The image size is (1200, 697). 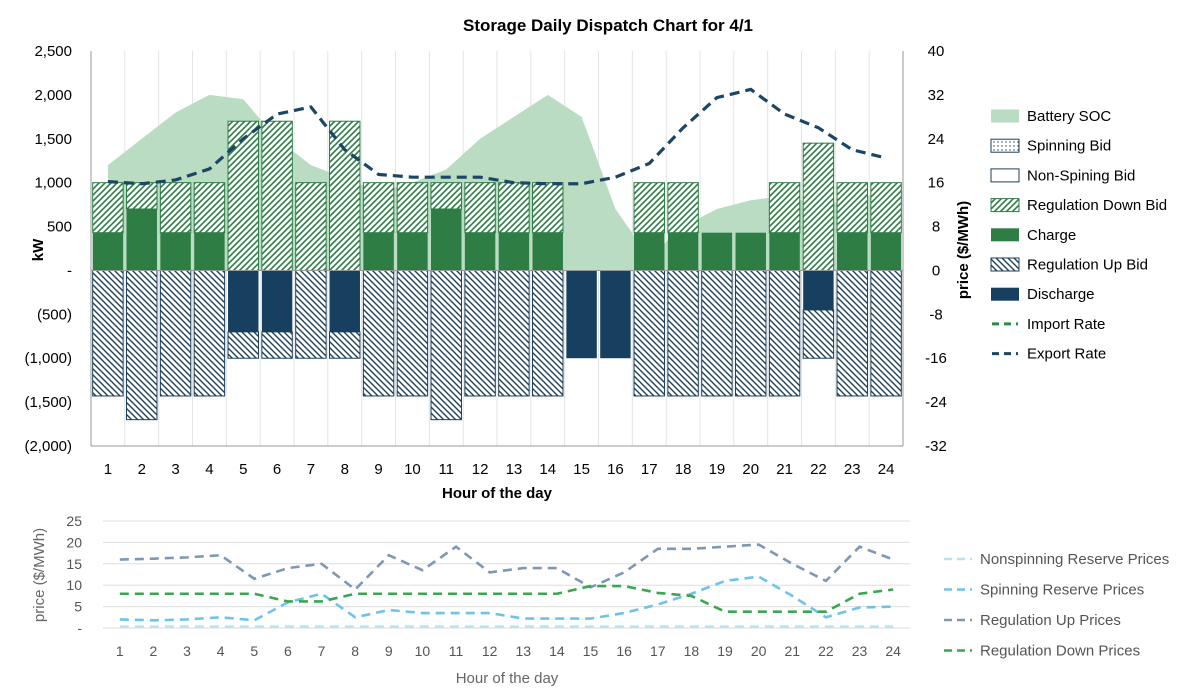 What do you see at coordinates (1051, 235) in the screenshot?
I see `legend-label: Charge` at bounding box center [1051, 235].